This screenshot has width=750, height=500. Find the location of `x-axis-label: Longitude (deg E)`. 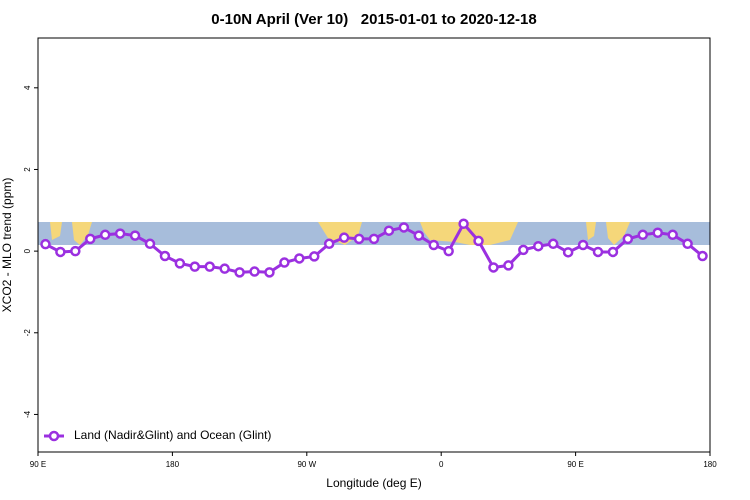

x-axis-label: Longitude (deg E) is located at coordinates (373, 483).